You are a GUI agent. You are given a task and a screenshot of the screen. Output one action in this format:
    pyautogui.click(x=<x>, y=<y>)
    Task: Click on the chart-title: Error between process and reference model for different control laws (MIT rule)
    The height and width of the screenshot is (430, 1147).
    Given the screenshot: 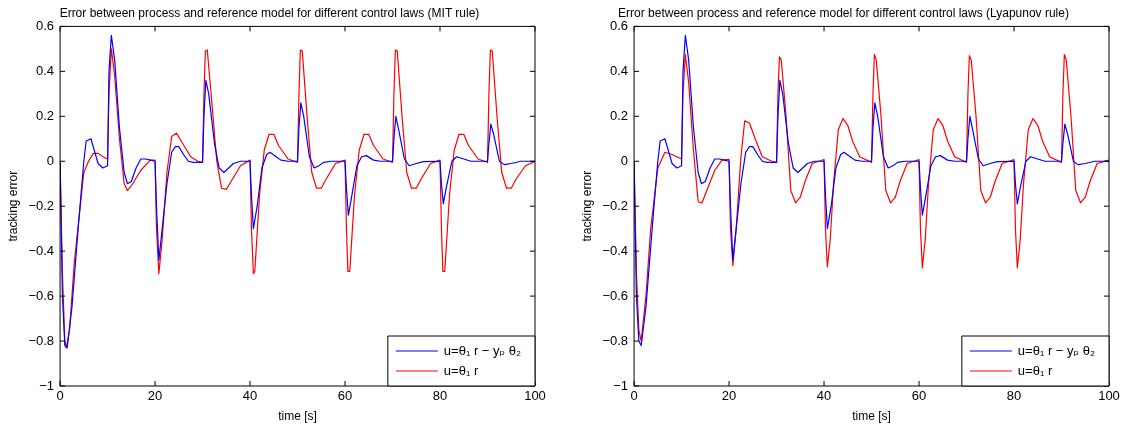 What is the action you would take?
    pyautogui.click(x=269, y=12)
    